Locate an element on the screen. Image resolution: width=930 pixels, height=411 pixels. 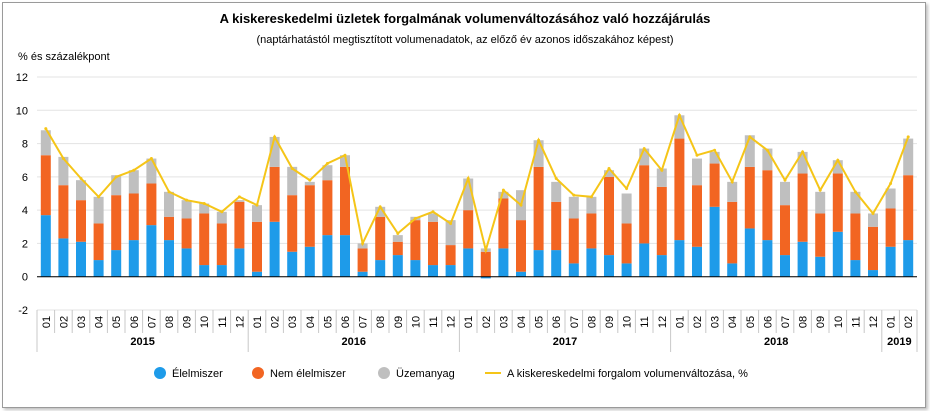
bar--zemanyag-38 is located at coordinates (714, 157).